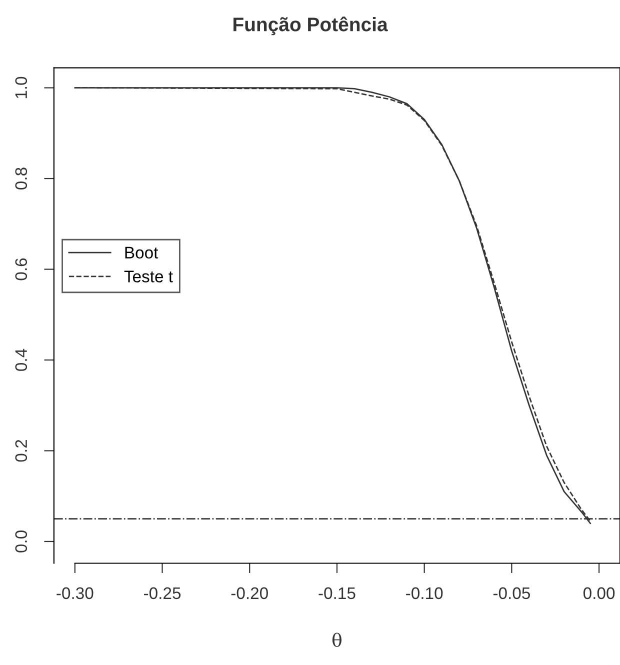 This screenshot has height=665, width=620. Describe the element at coordinates (21, 359) in the screenshot. I see `y-tick-label: 0.4` at that location.